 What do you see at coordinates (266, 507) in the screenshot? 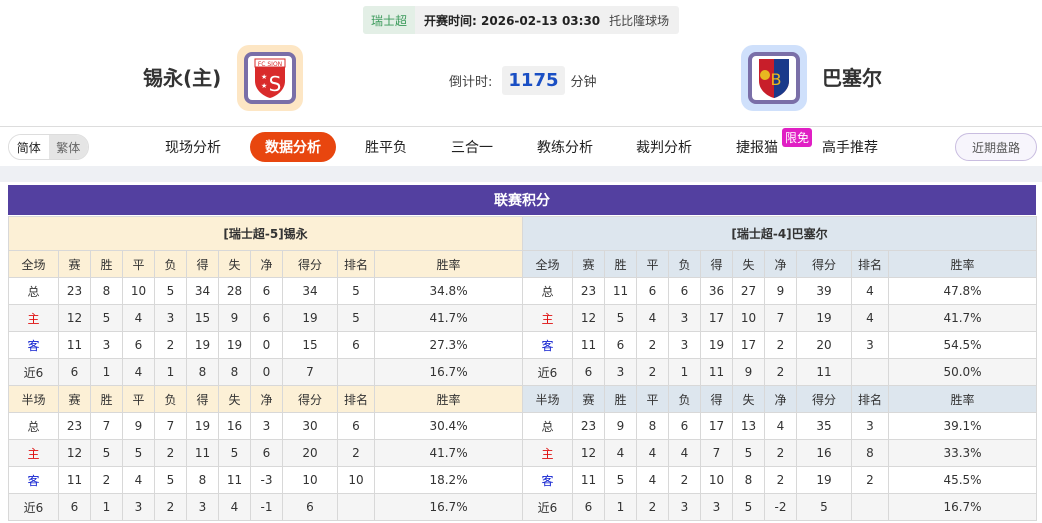
I see `stat-cell: -1` at bounding box center [266, 507].